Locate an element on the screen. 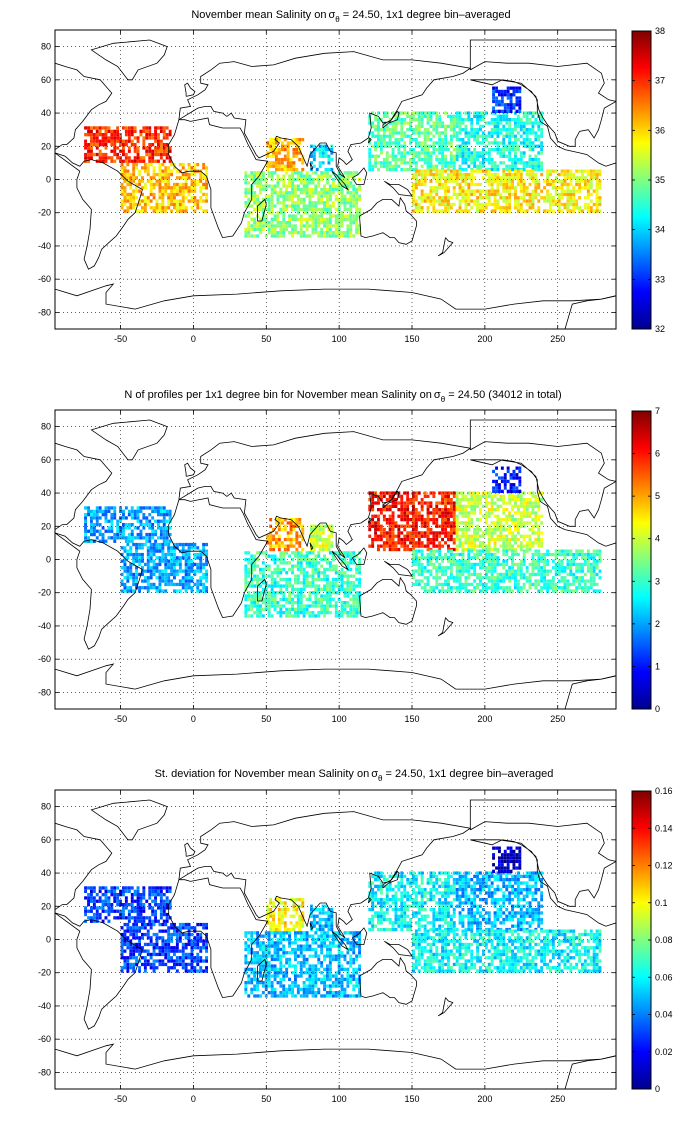 This screenshot has width=696, height=1140. coastline is located at coordinates (445, 247).